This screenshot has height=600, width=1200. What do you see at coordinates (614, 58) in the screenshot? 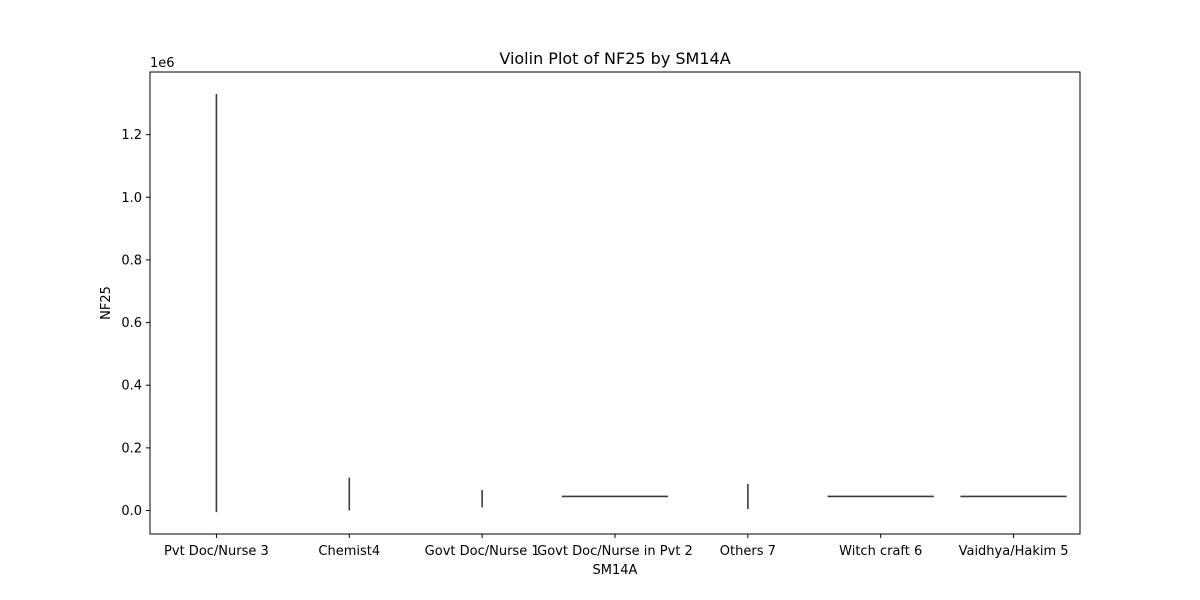
I see `chart-title: Violin Plot of NF25 by SM14A` at bounding box center [614, 58].